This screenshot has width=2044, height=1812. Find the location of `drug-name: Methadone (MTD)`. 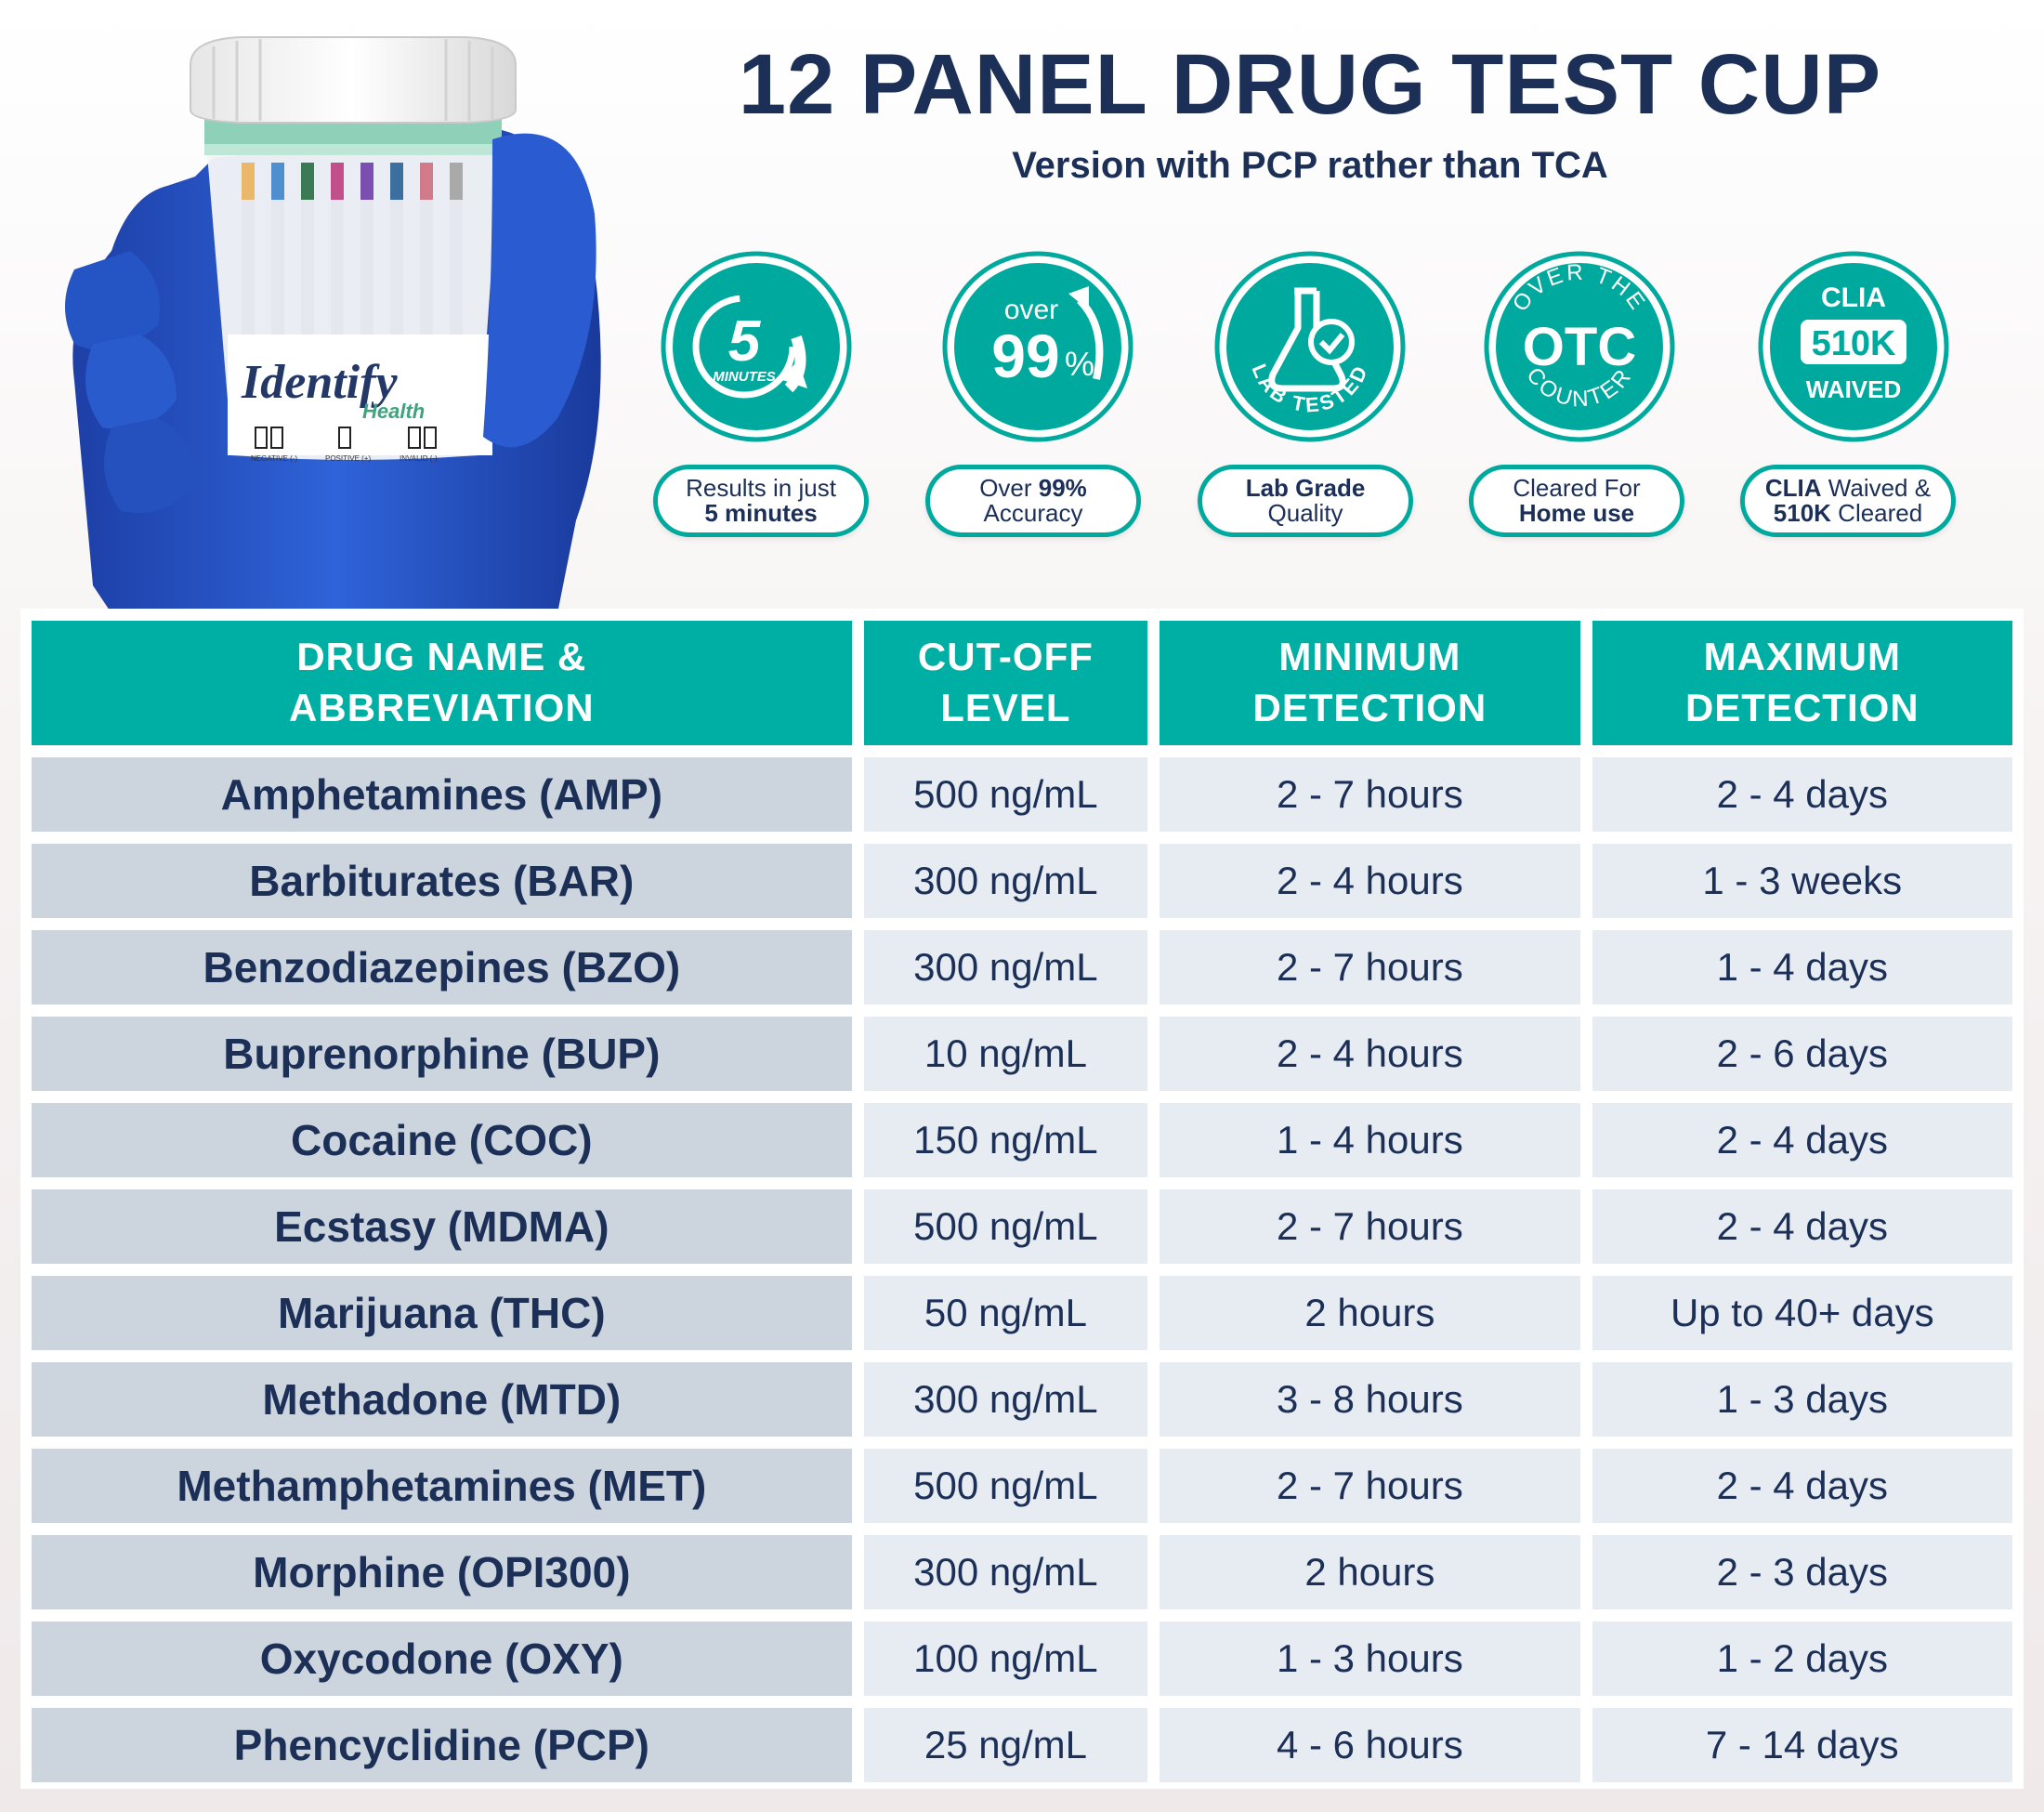

drug-name: Methadone (MTD) is located at coordinates (442, 1399).